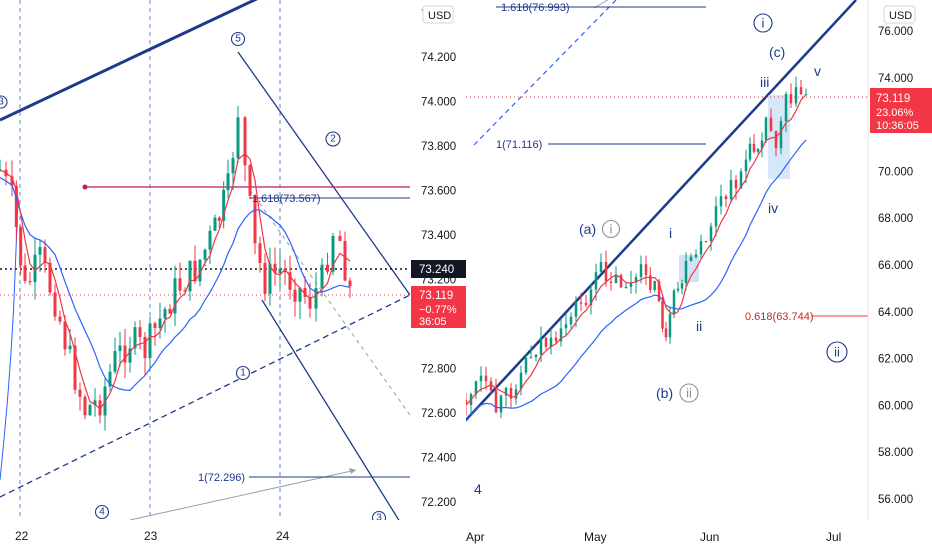 The width and height of the screenshot is (932, 550). I want to click on right-wave-circle-i-top: i, so click(763, 23).